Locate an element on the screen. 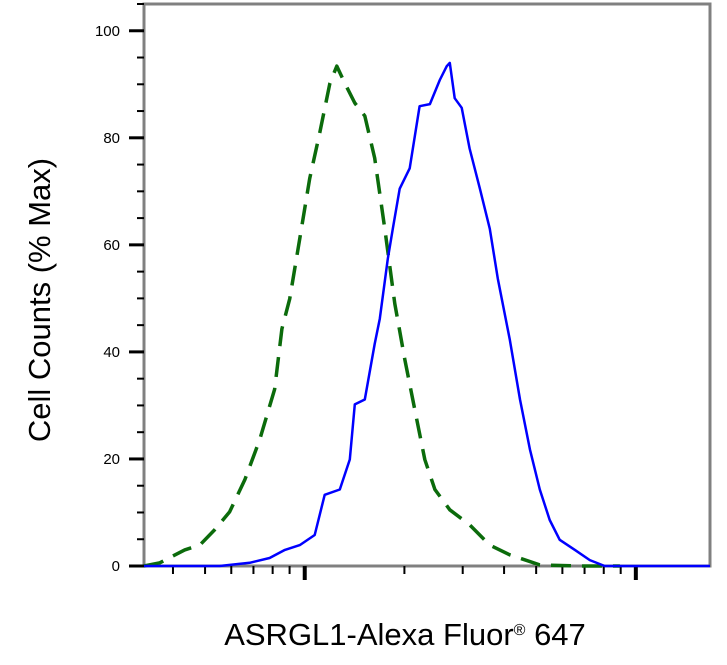 This screenshot has width=727, height=665. x-axis-title-suffix: 647 is located at coordinates (555, 634).